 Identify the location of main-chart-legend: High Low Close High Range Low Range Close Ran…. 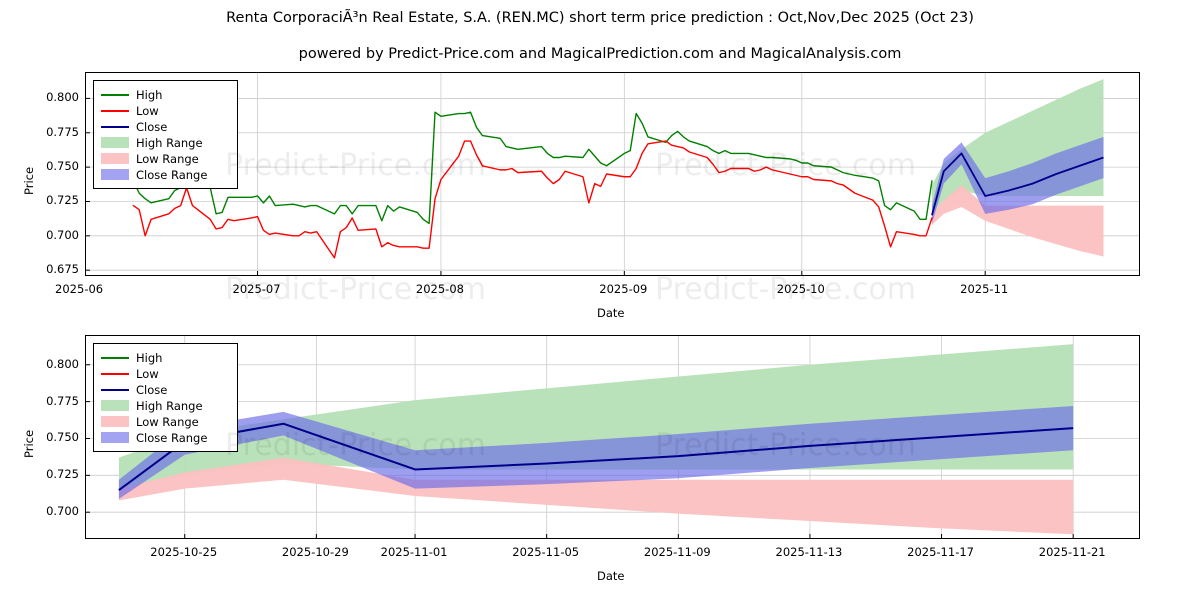
(165, 134).